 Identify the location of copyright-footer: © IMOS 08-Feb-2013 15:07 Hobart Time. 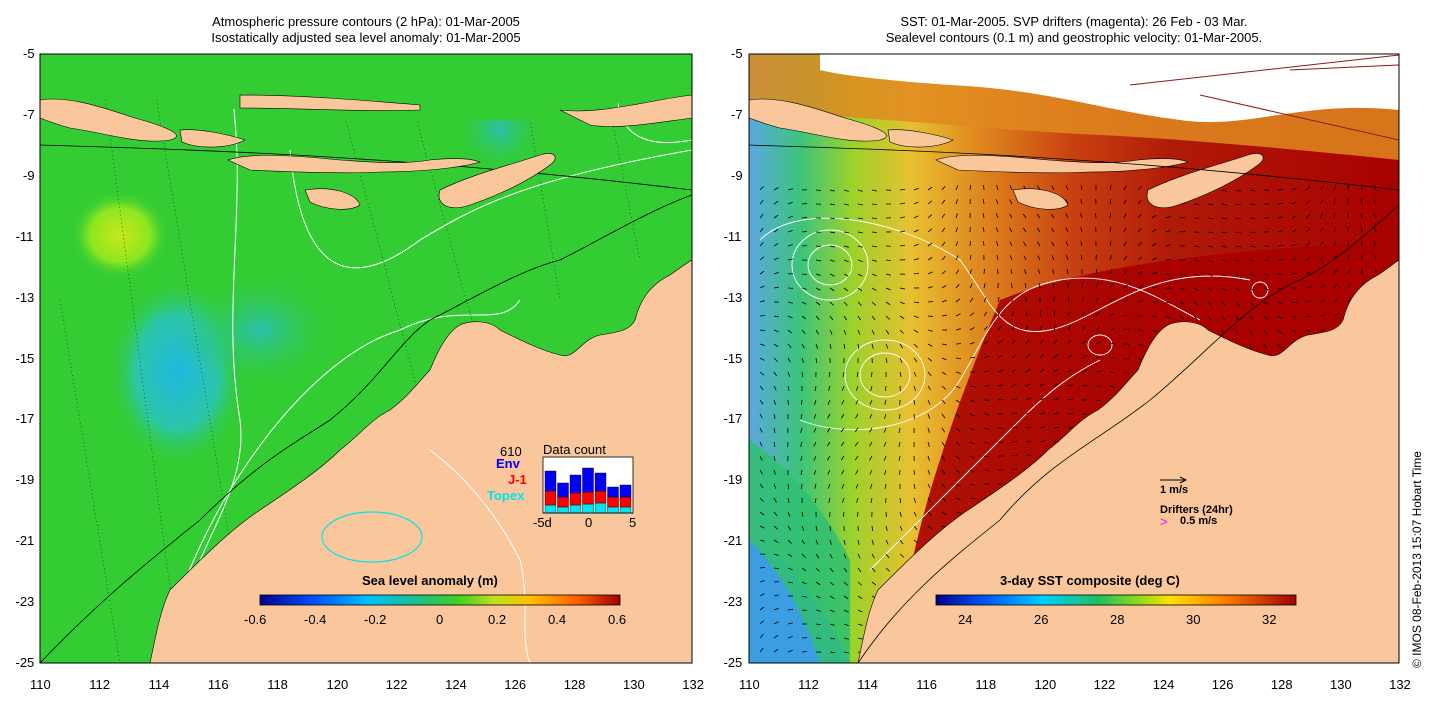
(1417, 559).